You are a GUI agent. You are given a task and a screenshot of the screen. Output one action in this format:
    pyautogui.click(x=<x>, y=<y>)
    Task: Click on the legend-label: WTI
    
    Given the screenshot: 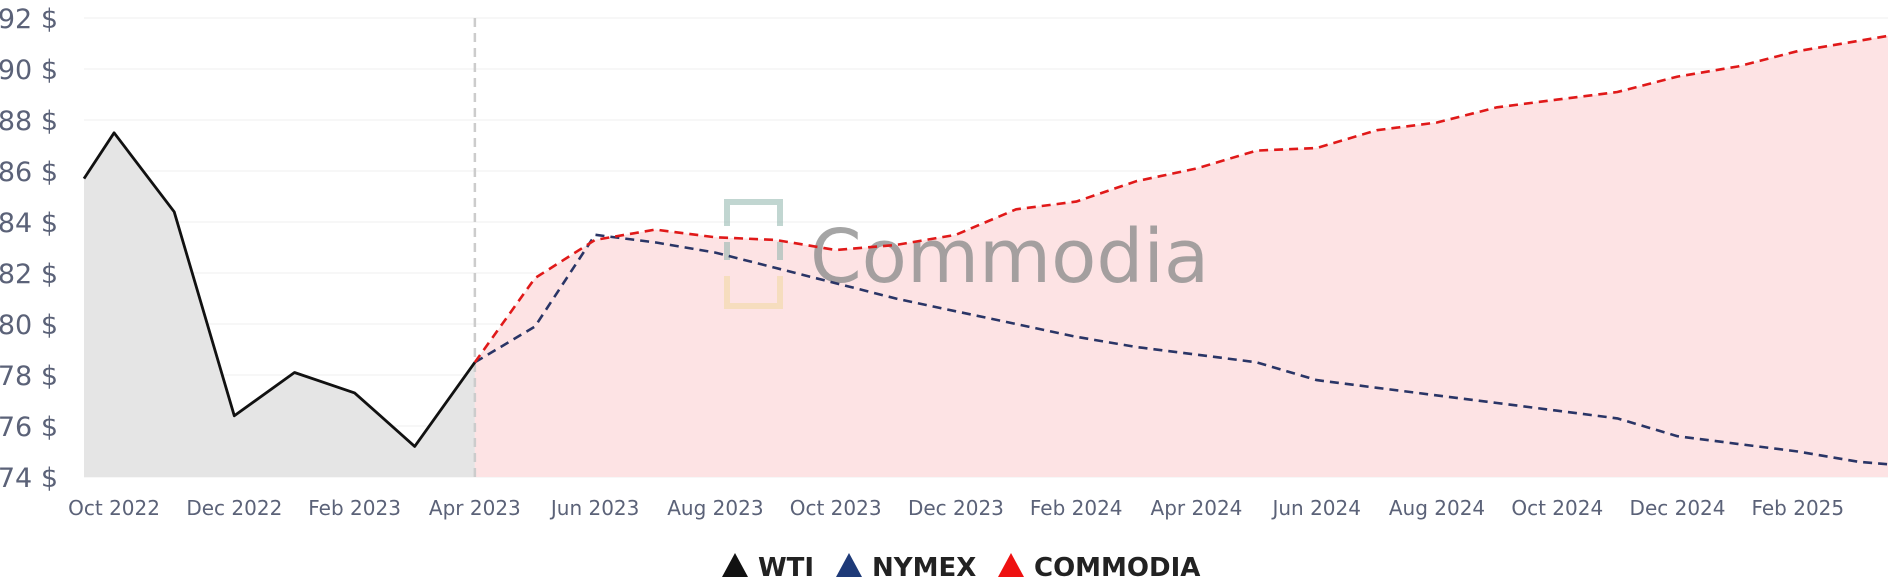 What is the action you would take?
    pyautogui.click(x=786, y=568)
    